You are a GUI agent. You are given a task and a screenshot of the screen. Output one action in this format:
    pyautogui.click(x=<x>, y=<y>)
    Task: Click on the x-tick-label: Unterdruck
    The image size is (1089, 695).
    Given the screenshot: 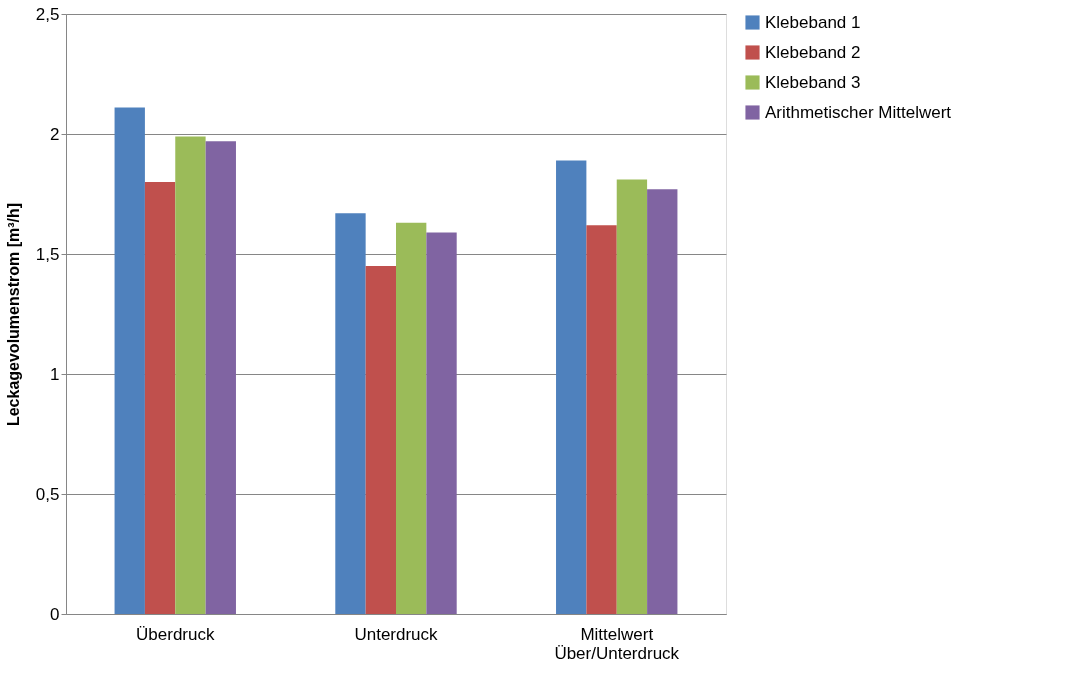 What is the action you would take?
    pyautogui.click(x=396, y=634)
    